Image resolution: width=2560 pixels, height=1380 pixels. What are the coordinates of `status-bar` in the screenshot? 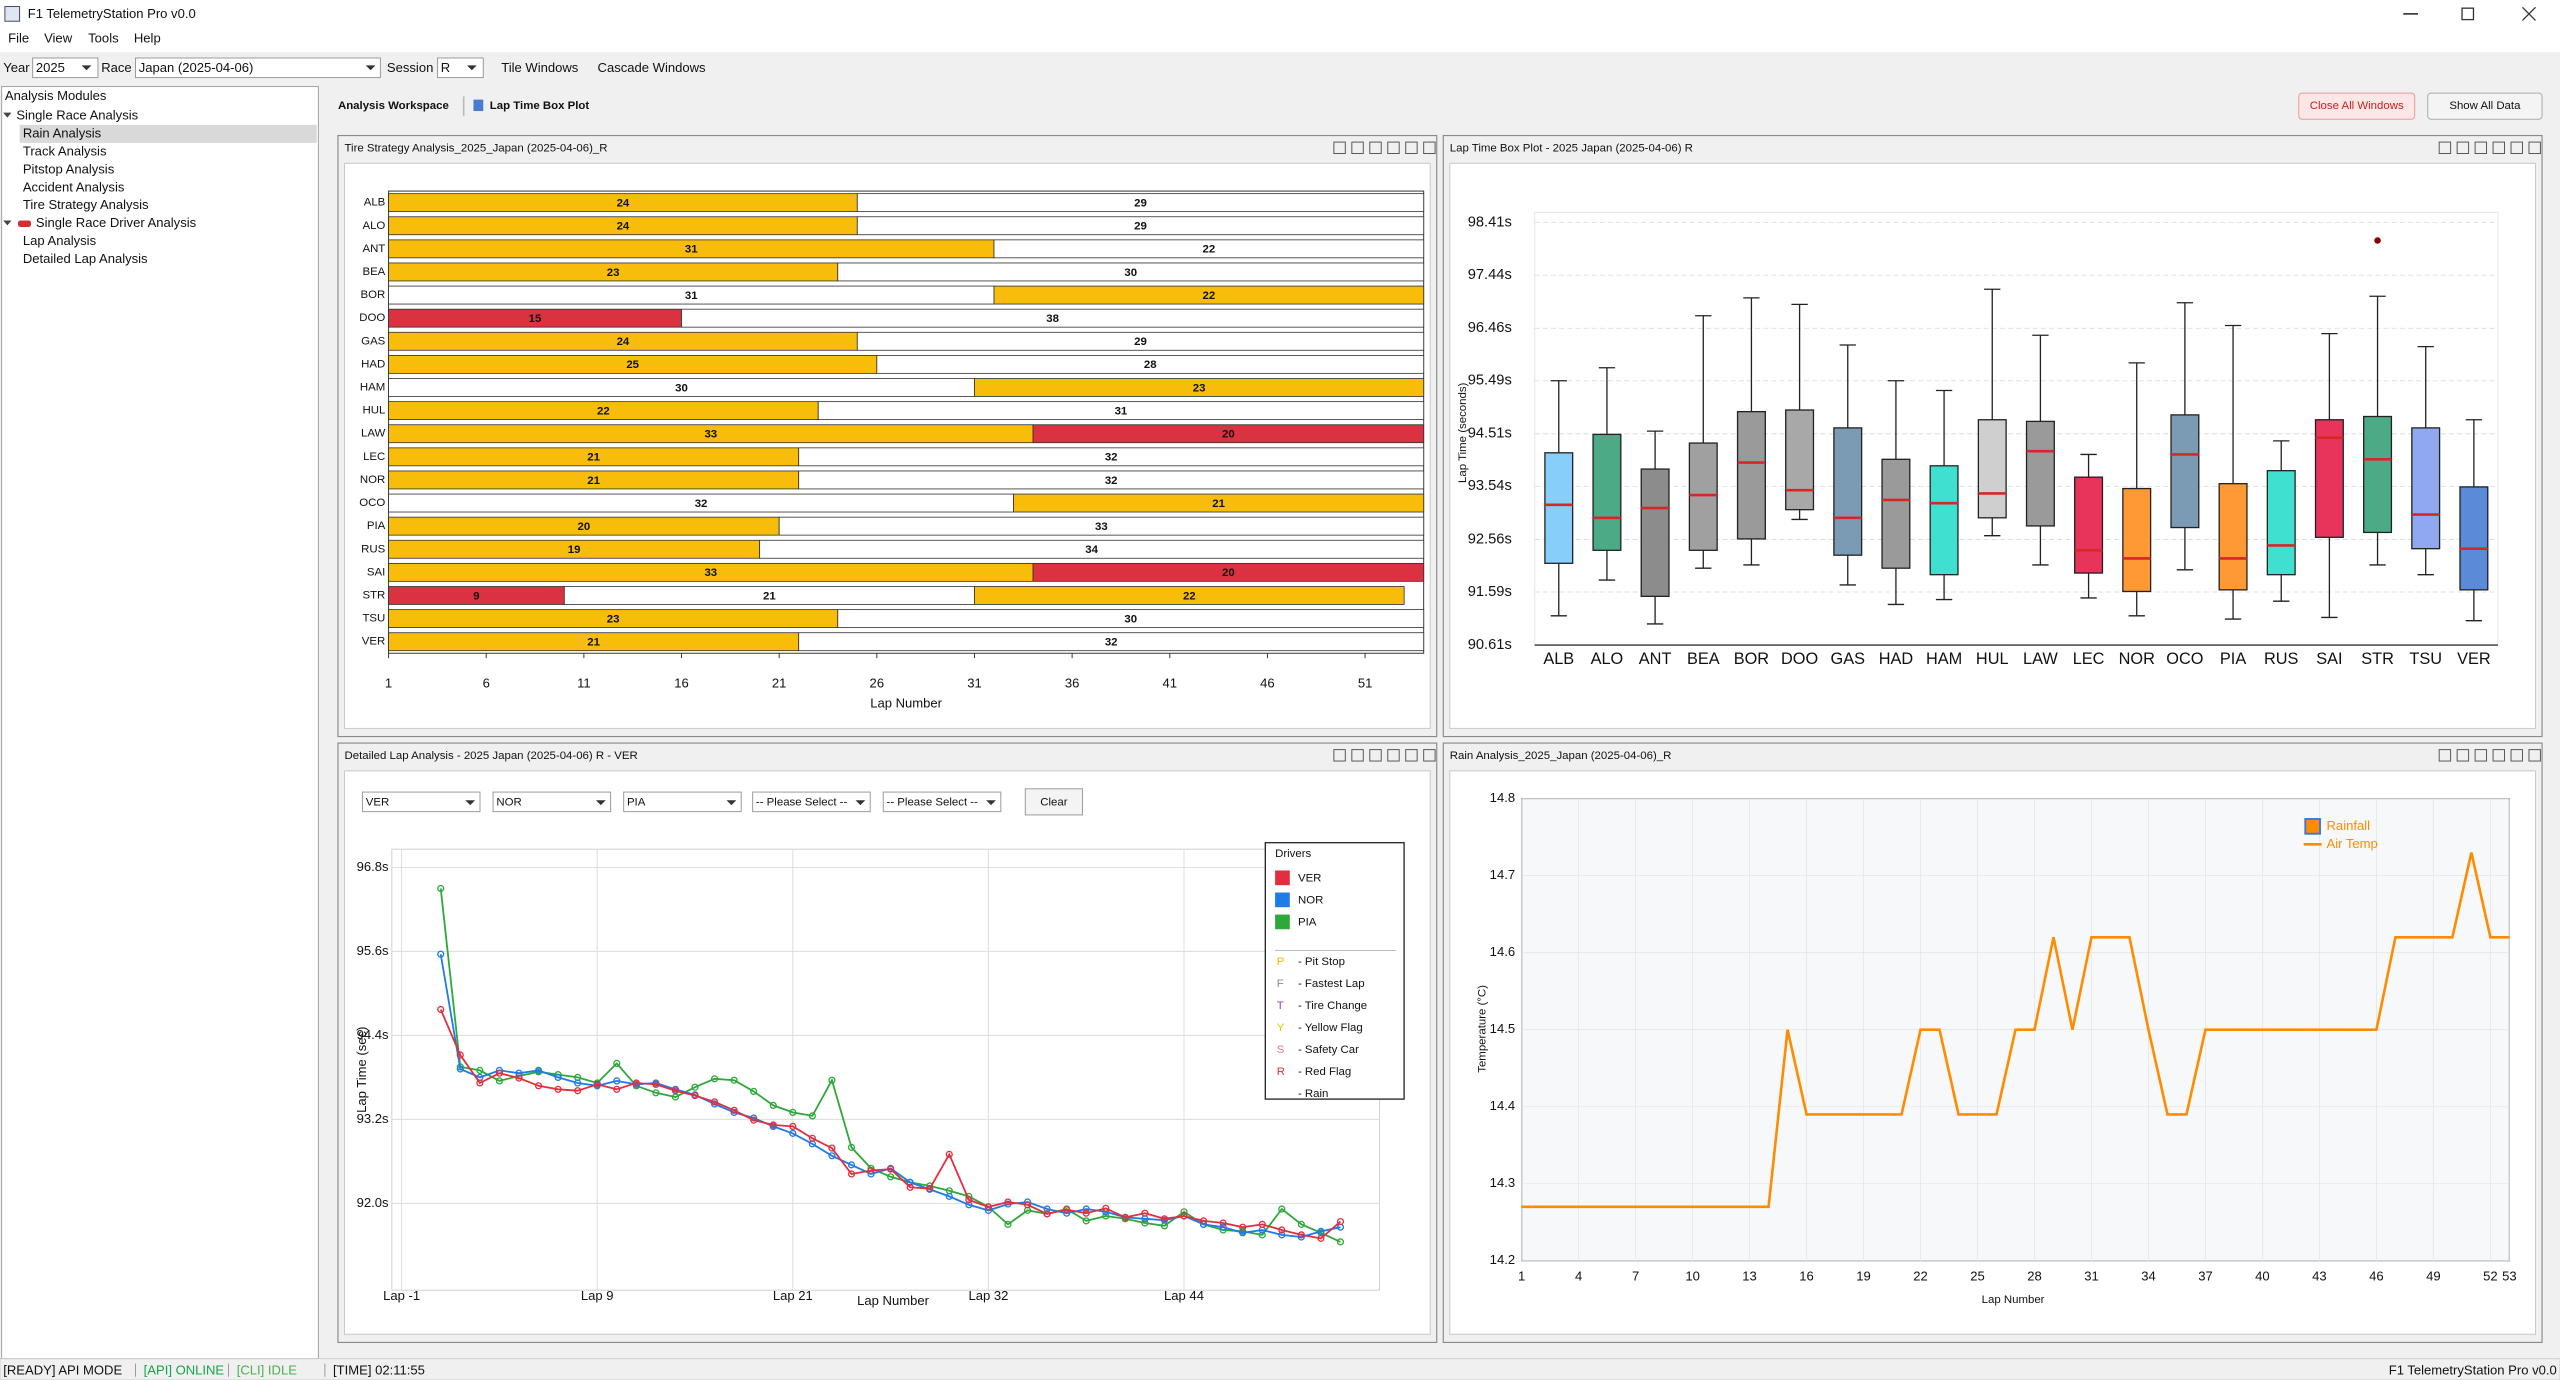 It's located at (1280, 1369).